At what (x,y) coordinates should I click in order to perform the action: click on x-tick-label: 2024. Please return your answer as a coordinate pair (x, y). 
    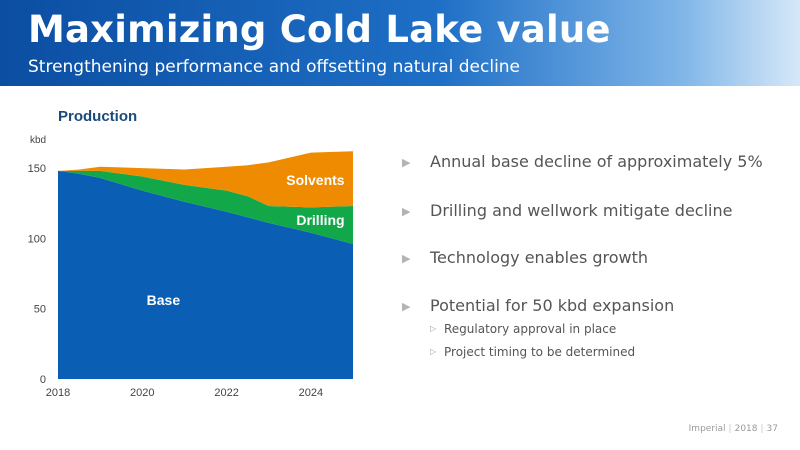
    Looking at the image, I should click on (311, 393).